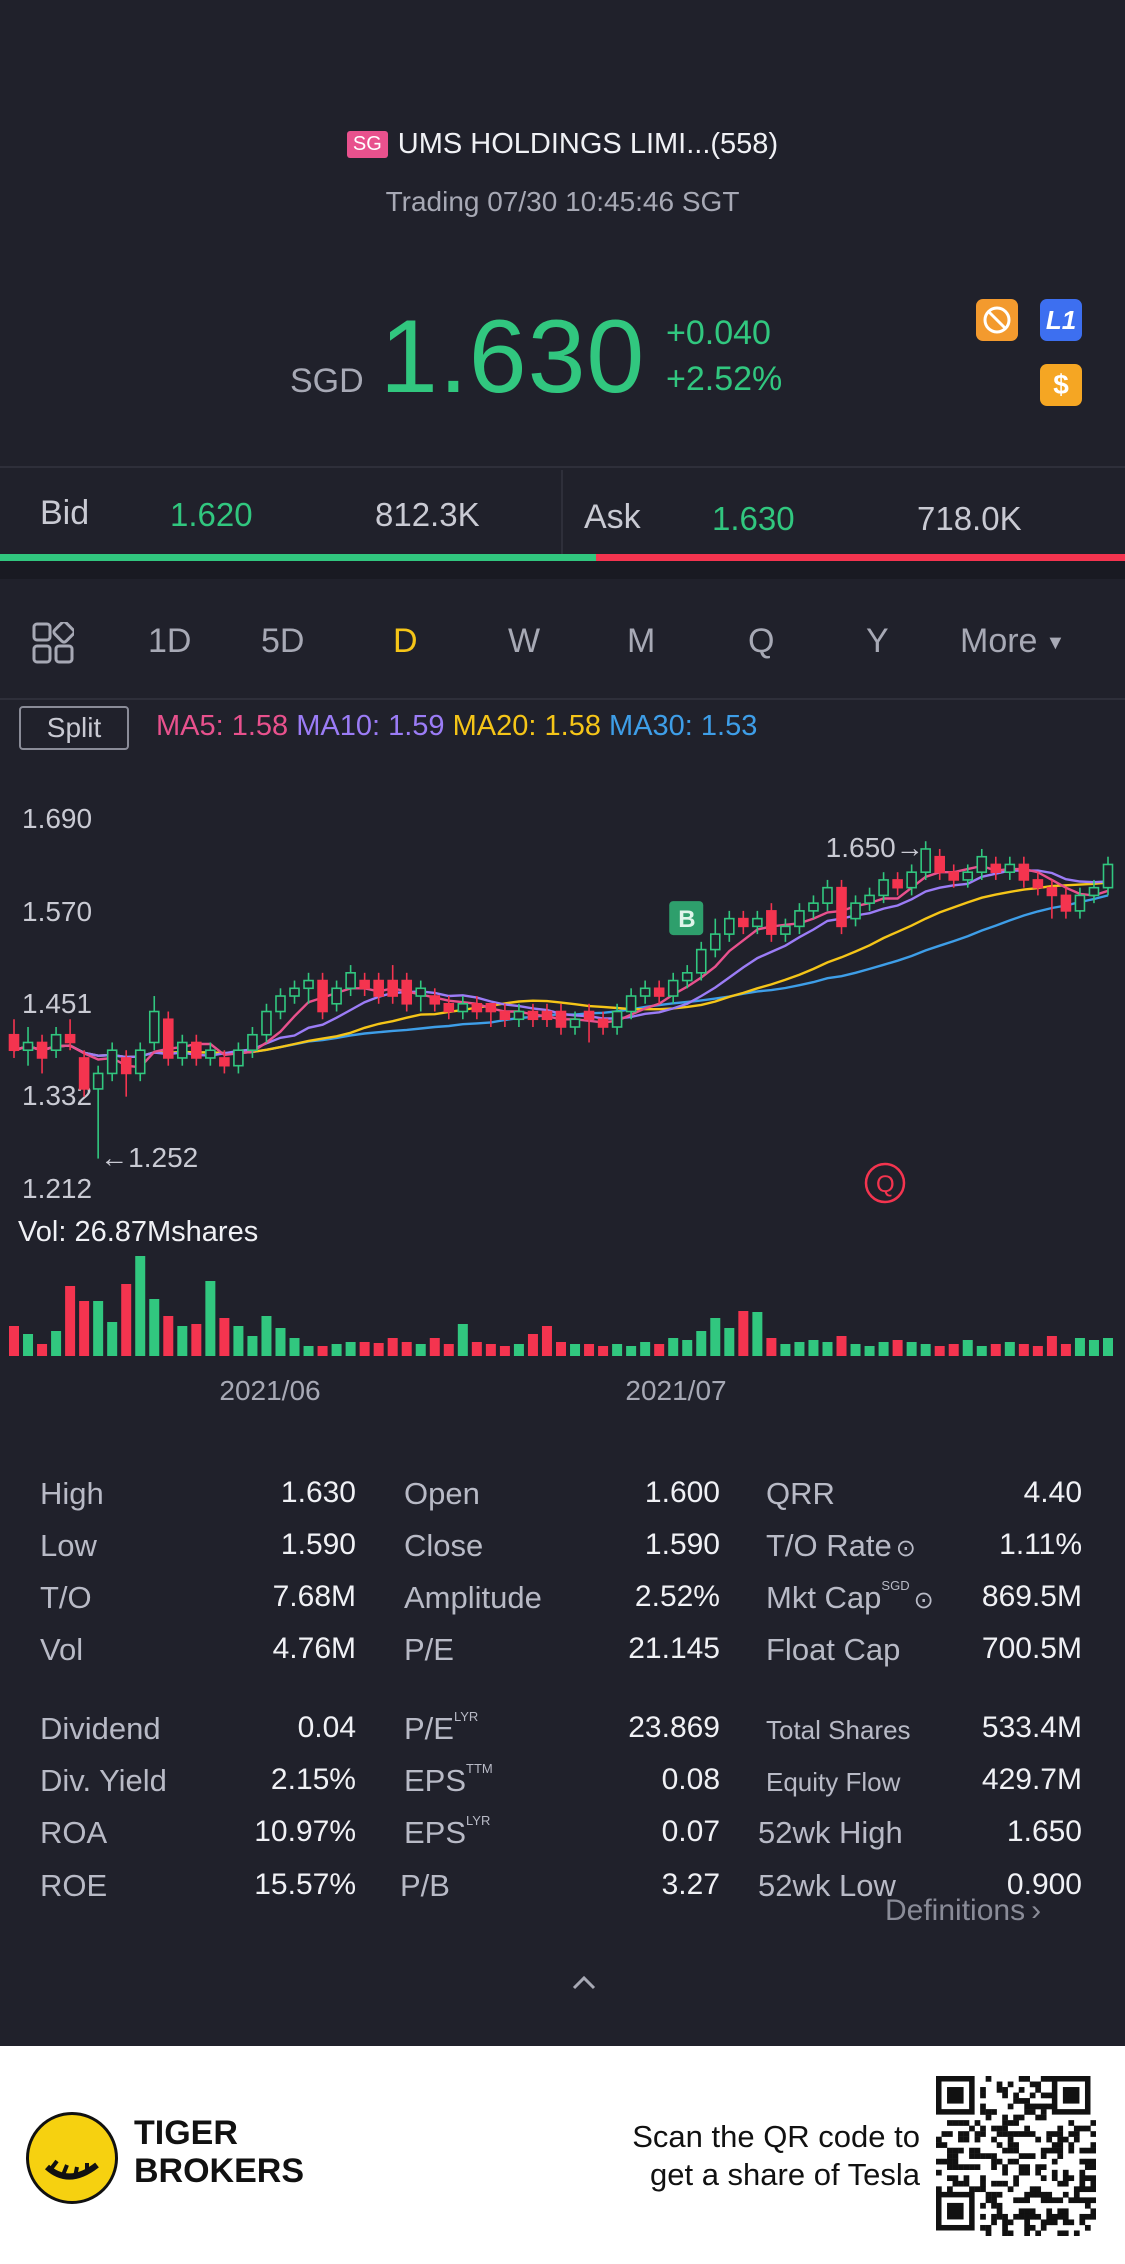 Image resolution: width=1125 pixels, height=2264 pixels. I want to click on stat-label-text: P/B, so click(425, 1885).